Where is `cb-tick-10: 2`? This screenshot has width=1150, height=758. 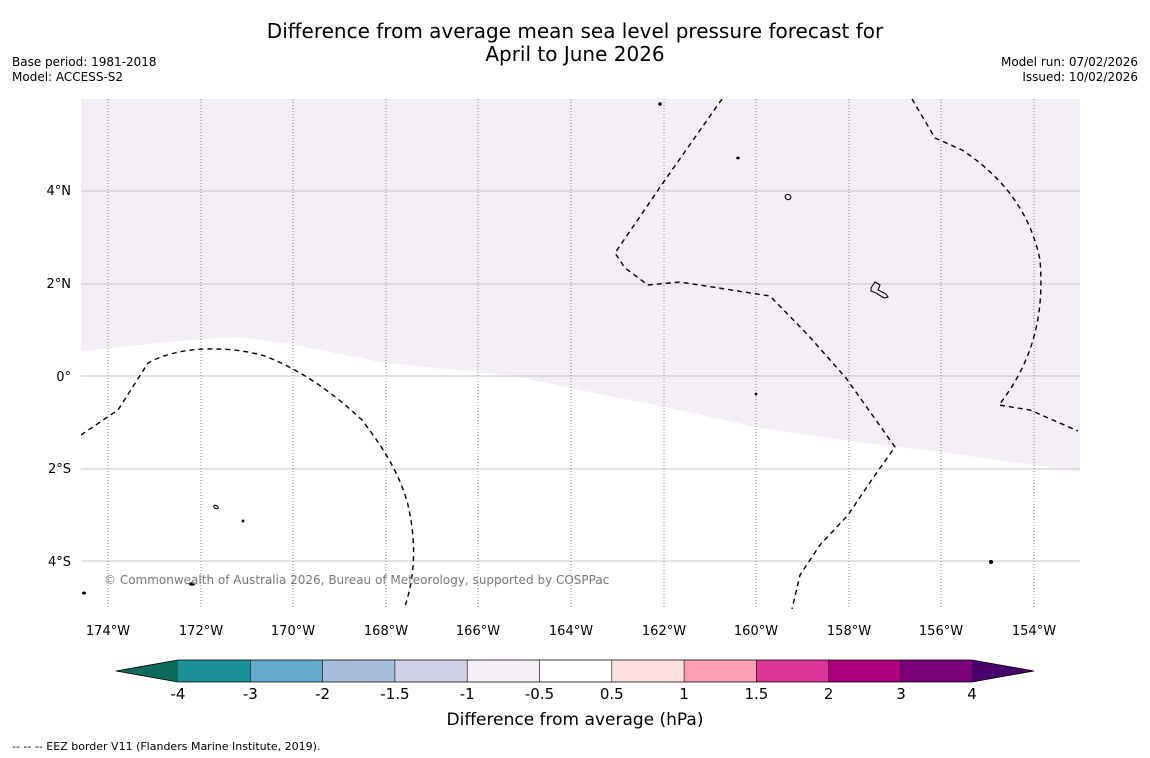 cb-tick-10: 2 is located at coordinates (829, 694).